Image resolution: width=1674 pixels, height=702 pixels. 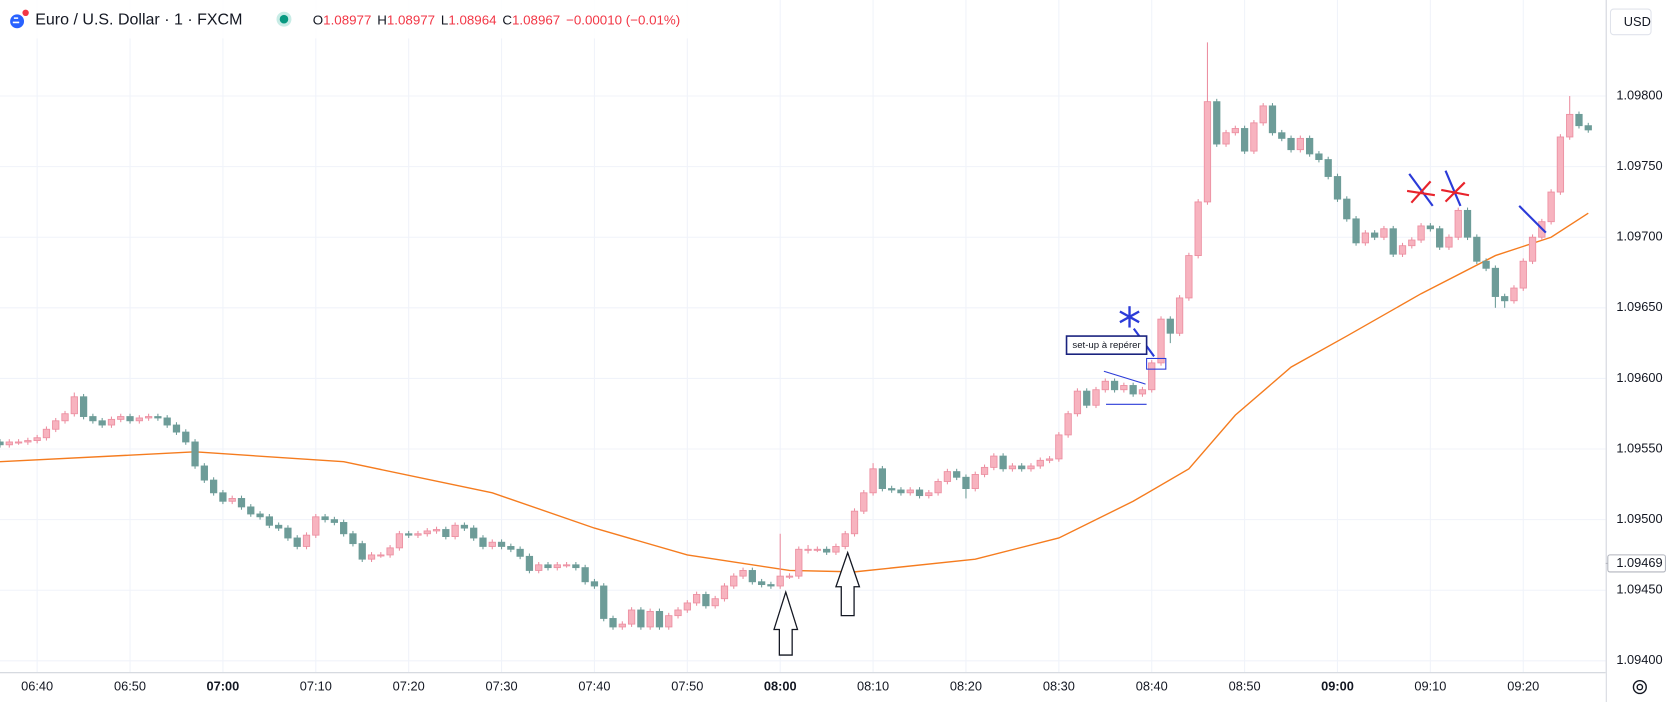 I want to click on currency-label: USD, so click(x=1637, y=21).